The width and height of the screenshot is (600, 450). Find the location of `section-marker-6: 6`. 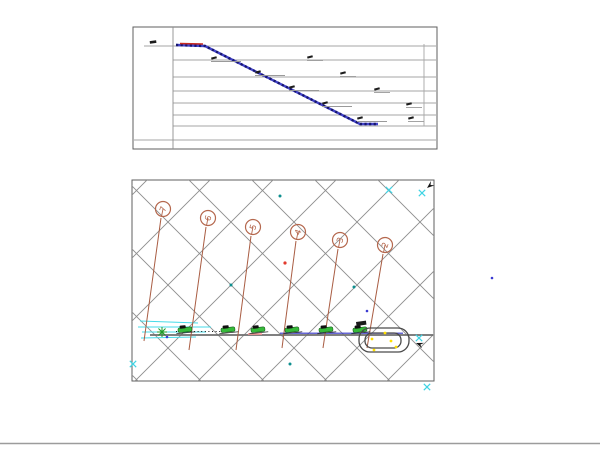

section-marker-6: 6 is located at coordinates (208, 218).